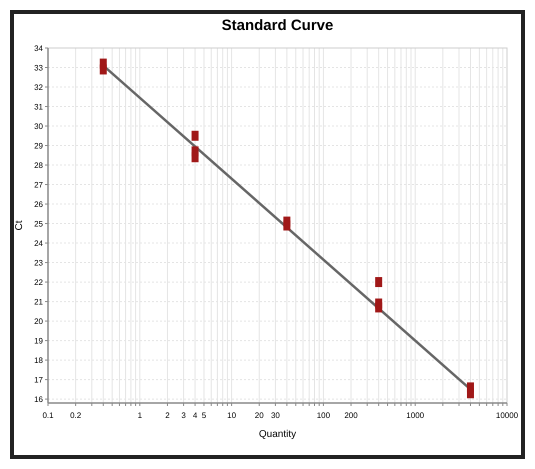  What do you see at coordinates (323, 415) in the screenshot?
I see `x-tick-label: 100` at bounding box center [323, 415].